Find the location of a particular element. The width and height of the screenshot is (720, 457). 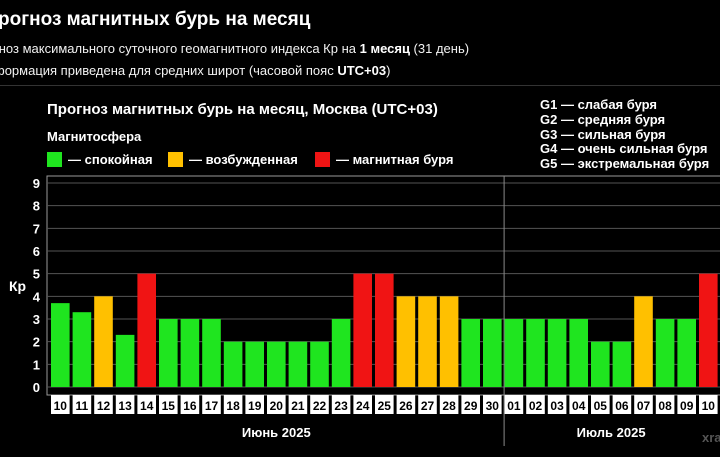

x-tick-label: 14 is located at coordinates (147, 406).